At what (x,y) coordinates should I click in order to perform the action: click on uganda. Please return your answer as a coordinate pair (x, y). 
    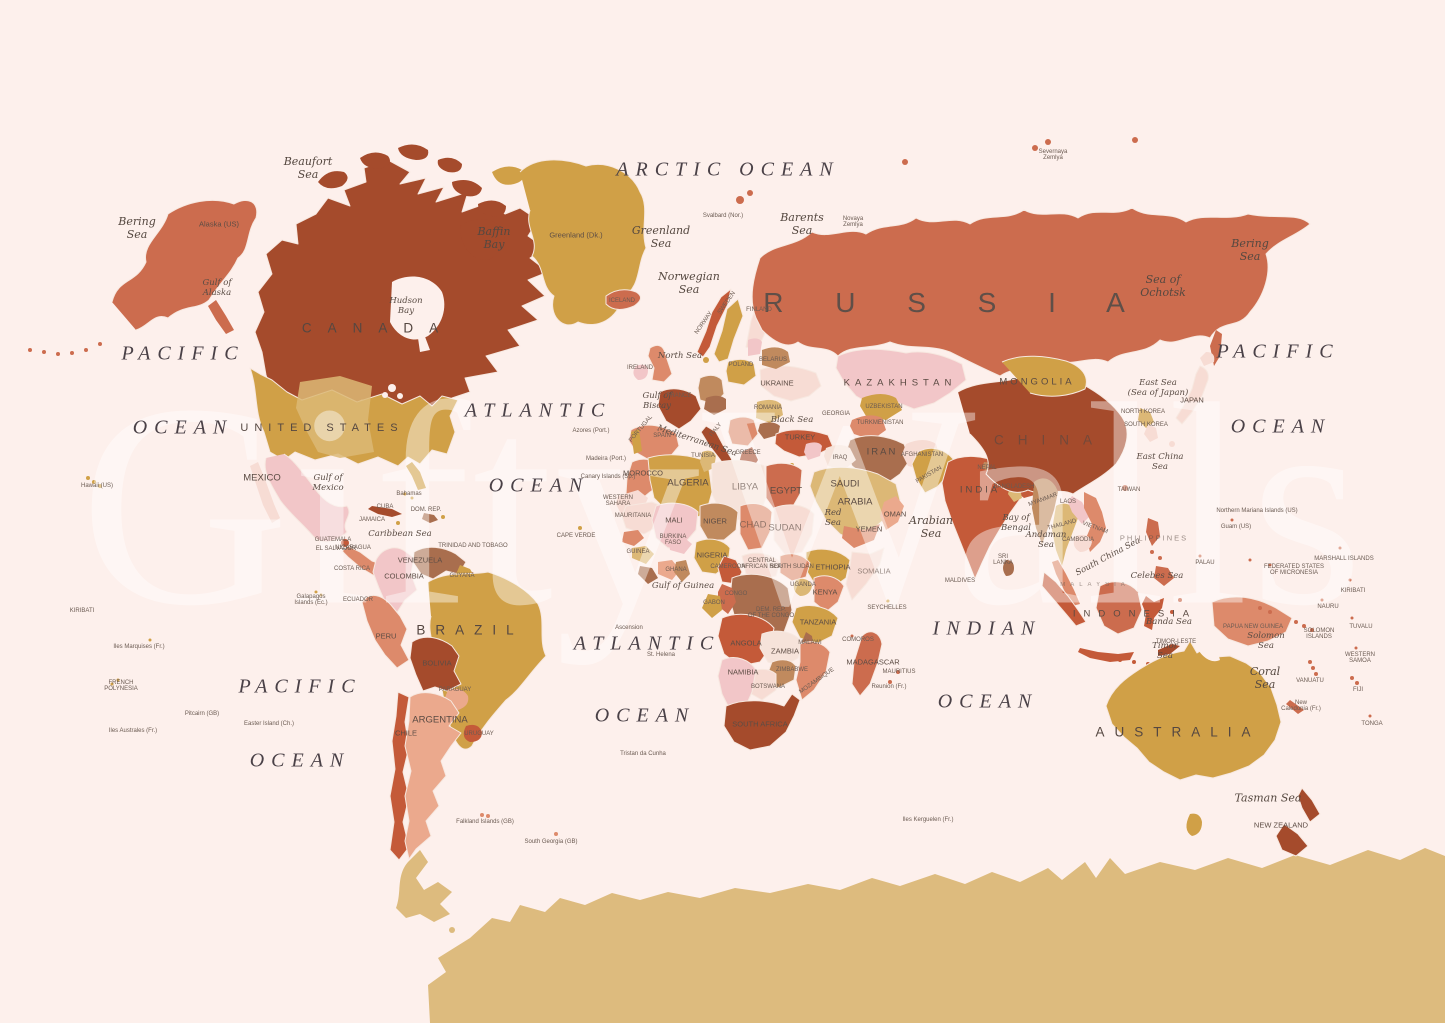
    Looking at the image, I should click on (802, 587).